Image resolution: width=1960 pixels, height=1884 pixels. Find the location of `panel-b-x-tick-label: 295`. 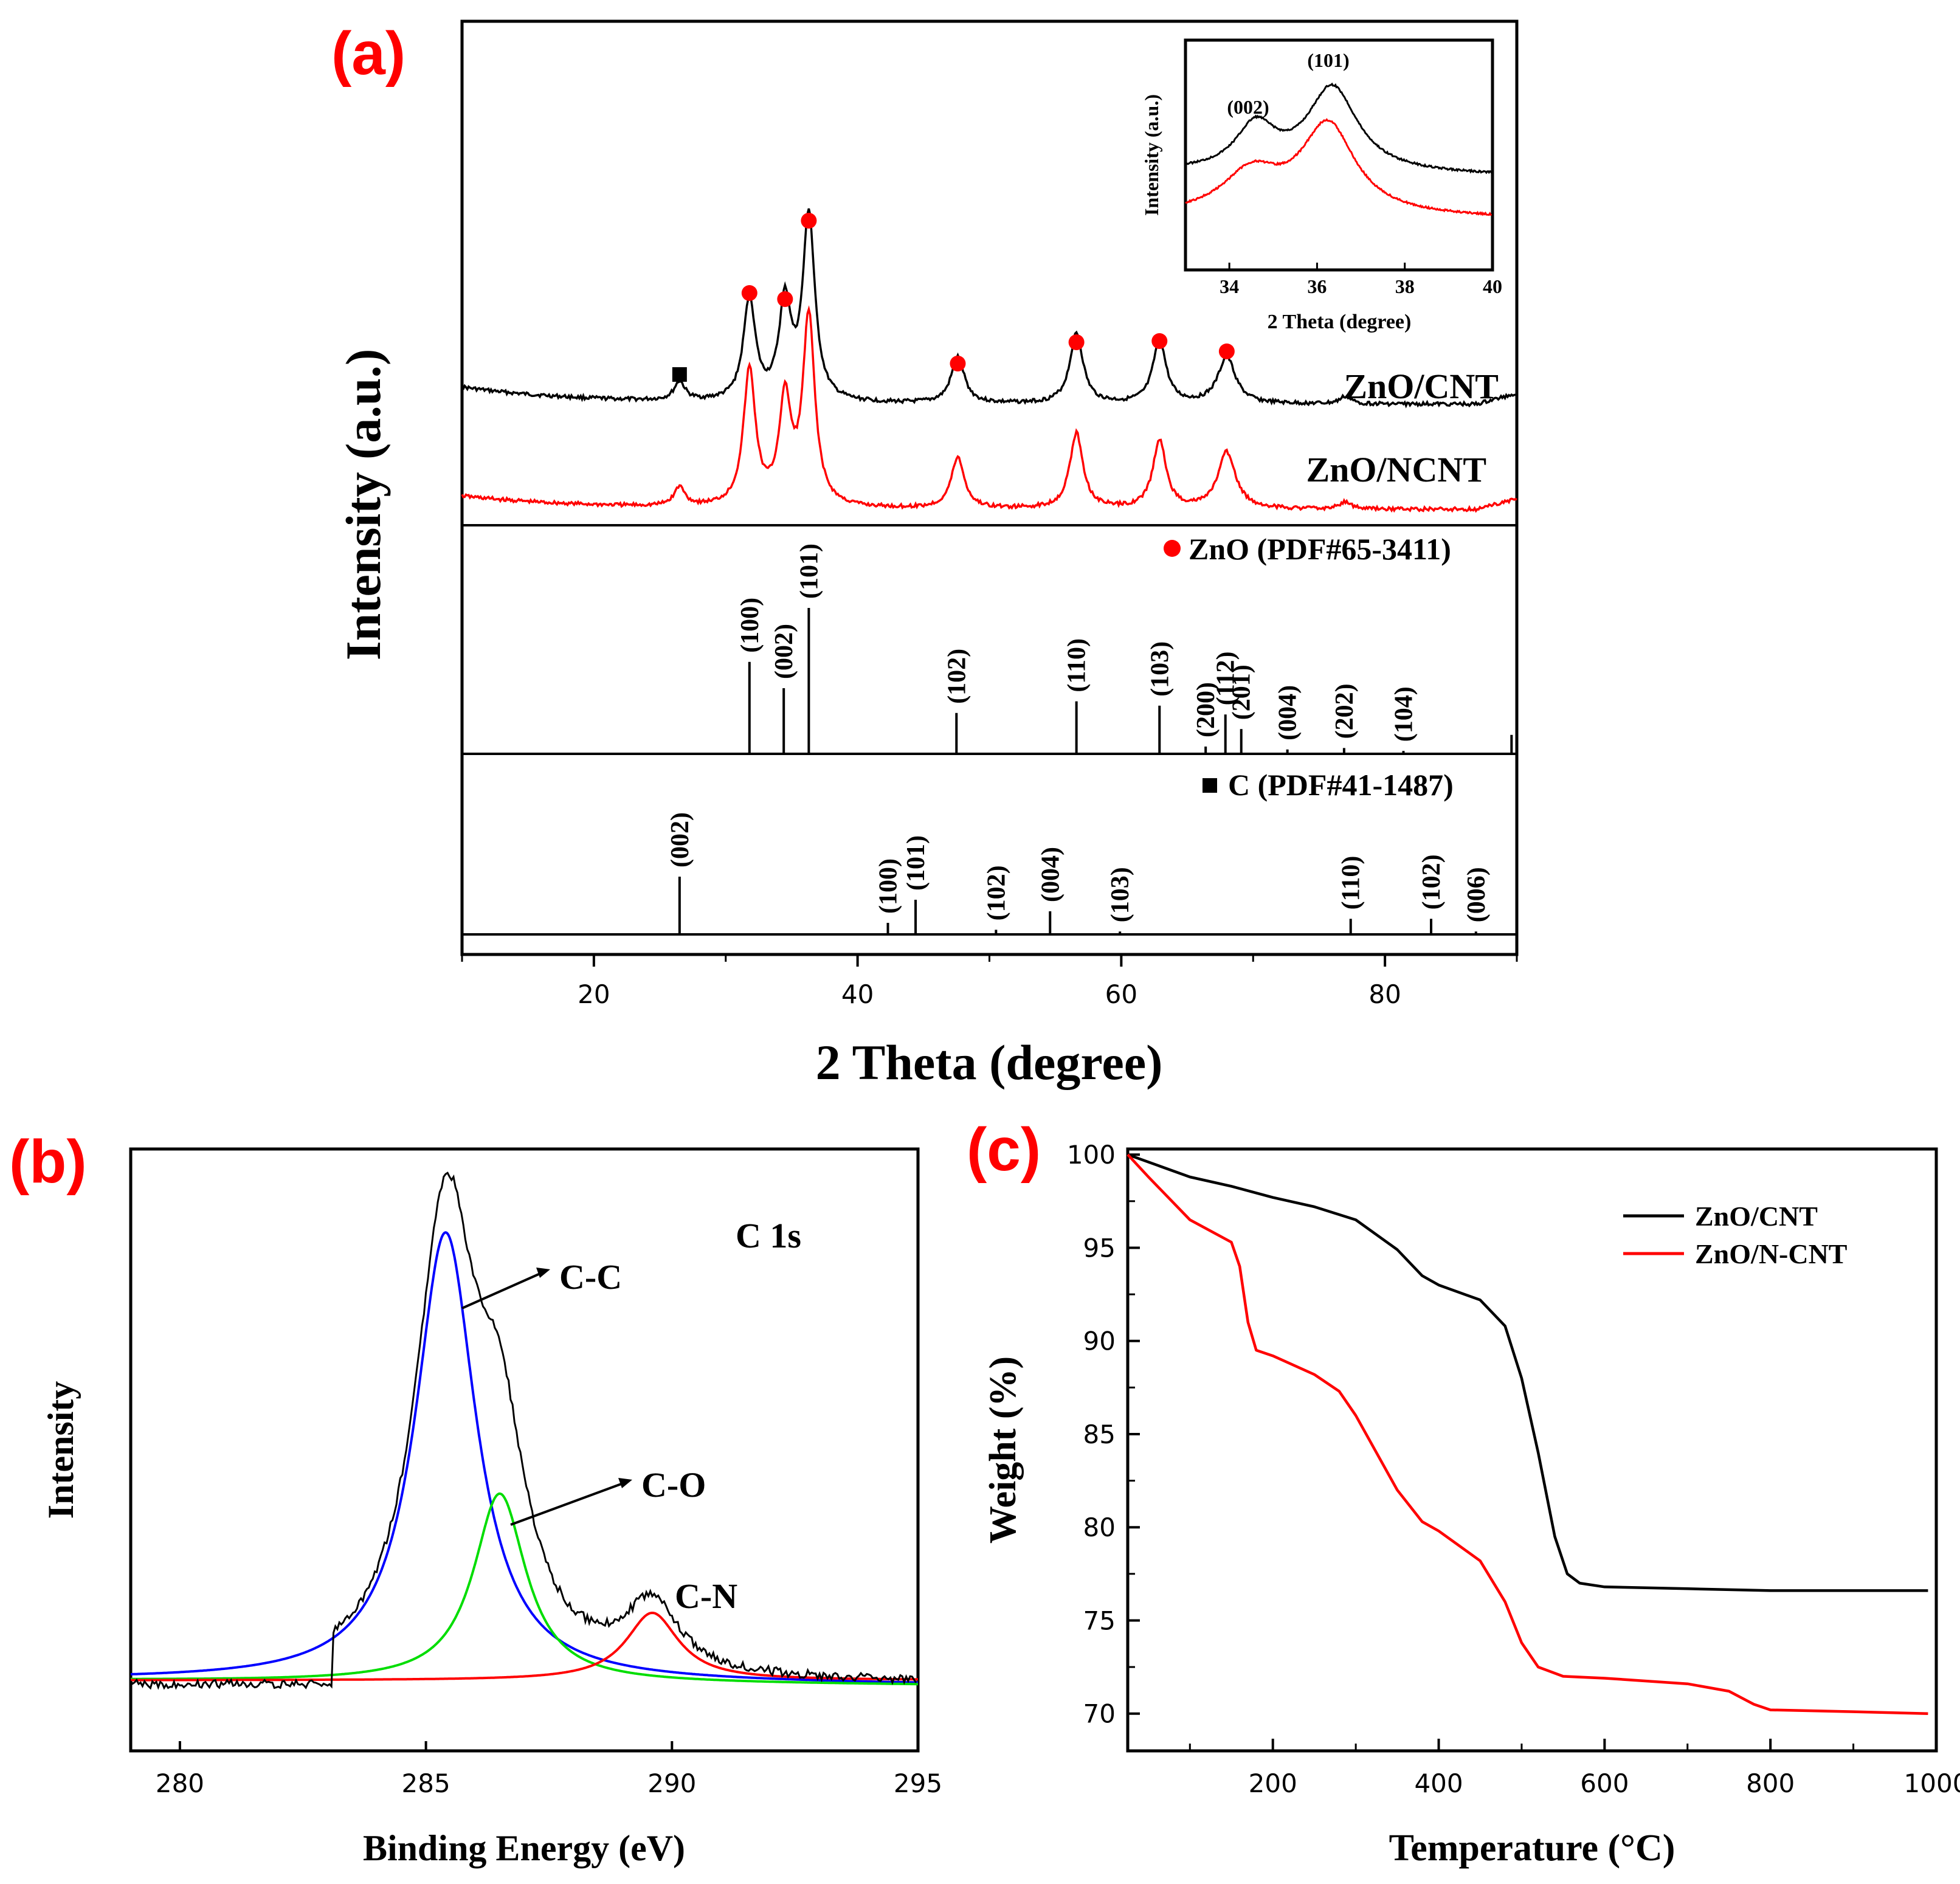

panel-b-x-tick-label: 295 is located at coordinates (918, 1783).